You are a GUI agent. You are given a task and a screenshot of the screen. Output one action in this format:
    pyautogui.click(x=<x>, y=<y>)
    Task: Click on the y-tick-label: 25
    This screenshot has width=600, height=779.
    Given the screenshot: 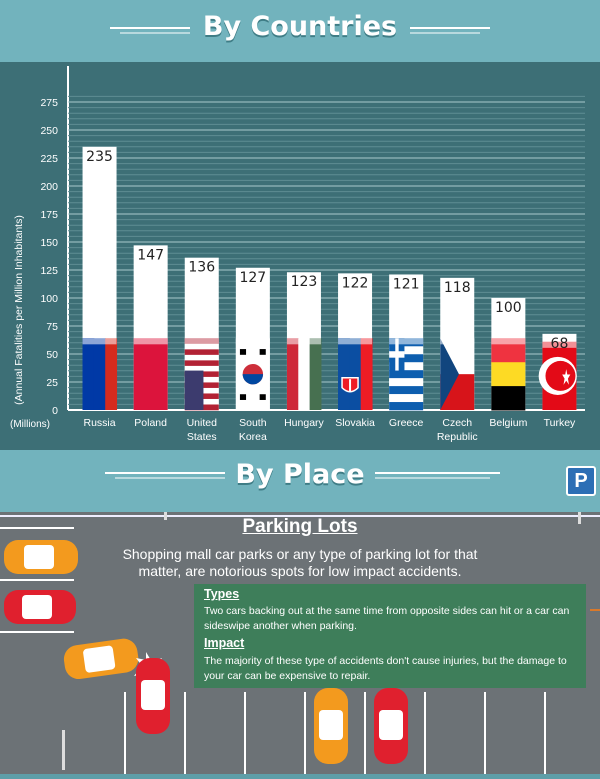 What is the action you would take?
    pyautogui.click(x=52, y=383)
    